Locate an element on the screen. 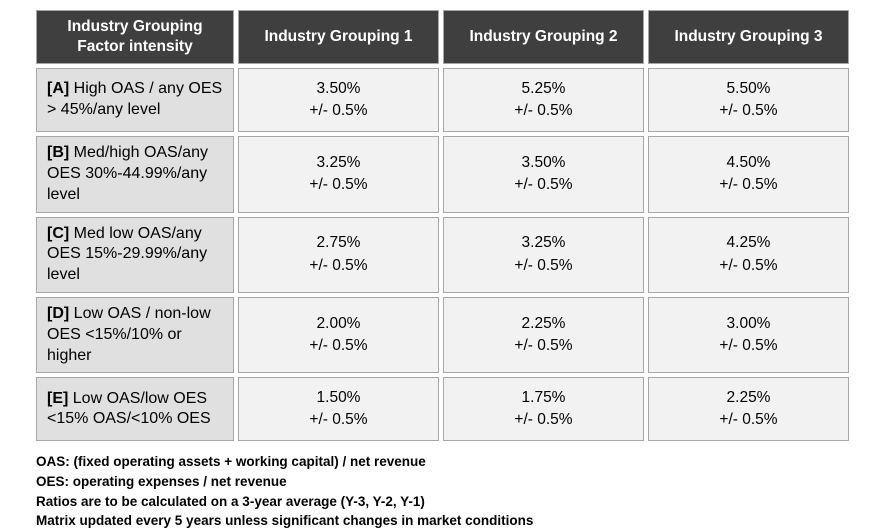 Image resolution: width=885 pixels, height=530 pixels. value-cell-d3: 3.00% +/- 0.5% is located at coordinates (748, 335).